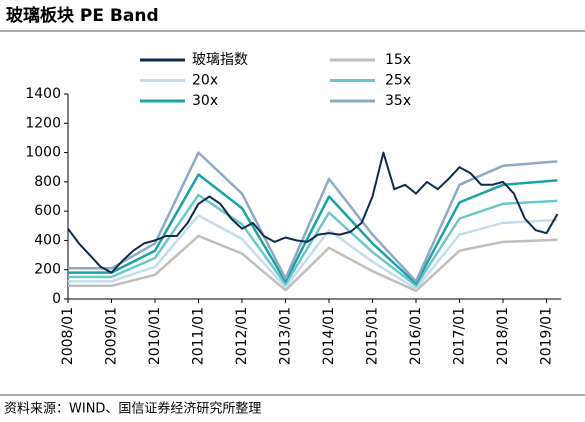  Describe the element at coordinates (398, 101) in the screenshot. I see `legend-label: 35x` at that location.